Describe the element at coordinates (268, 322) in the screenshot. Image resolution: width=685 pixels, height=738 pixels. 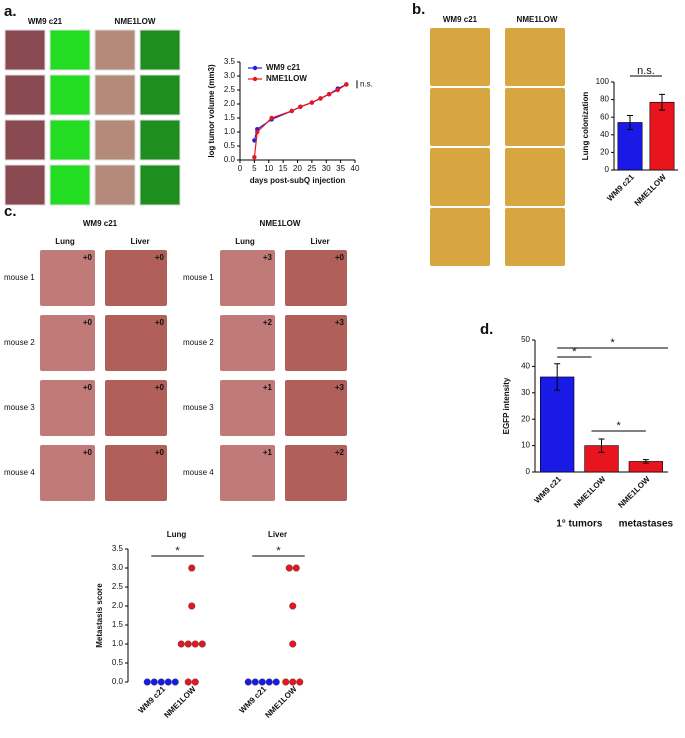
I see `metastasis-count: +2` at that location.